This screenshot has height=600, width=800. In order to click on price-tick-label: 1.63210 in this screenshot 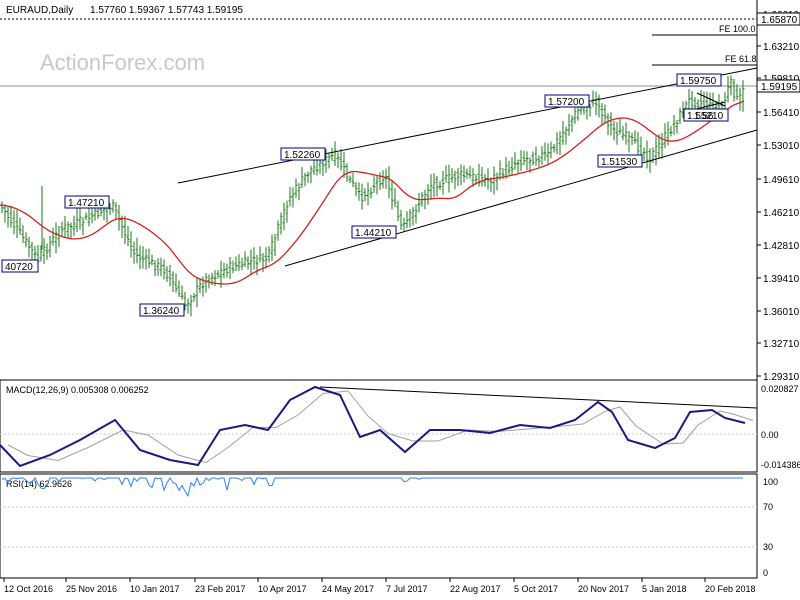, I will do `click(781, 47)`.